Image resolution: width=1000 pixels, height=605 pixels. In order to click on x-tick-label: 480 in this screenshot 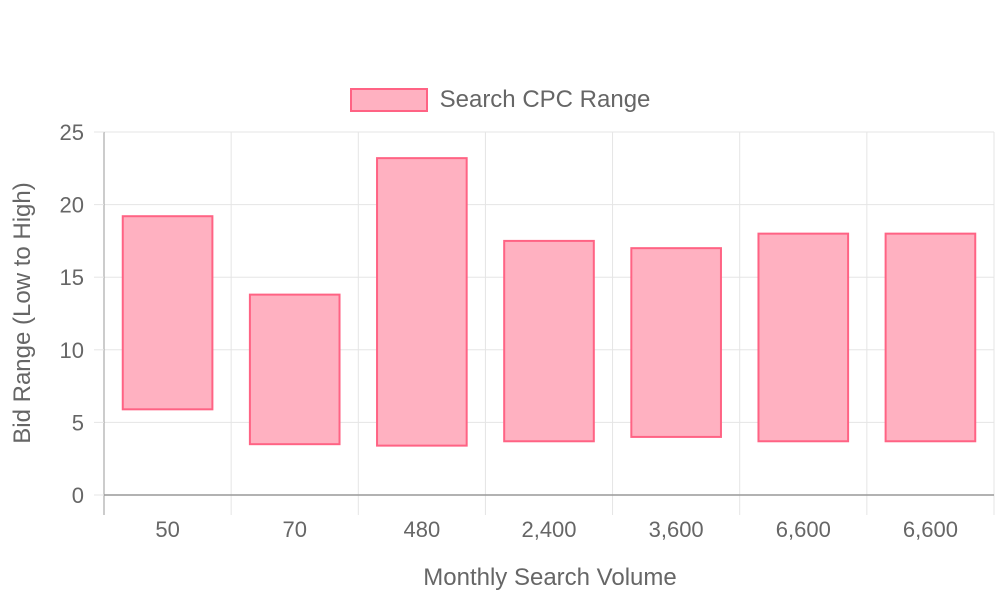, I will do `click(421, 529)`.